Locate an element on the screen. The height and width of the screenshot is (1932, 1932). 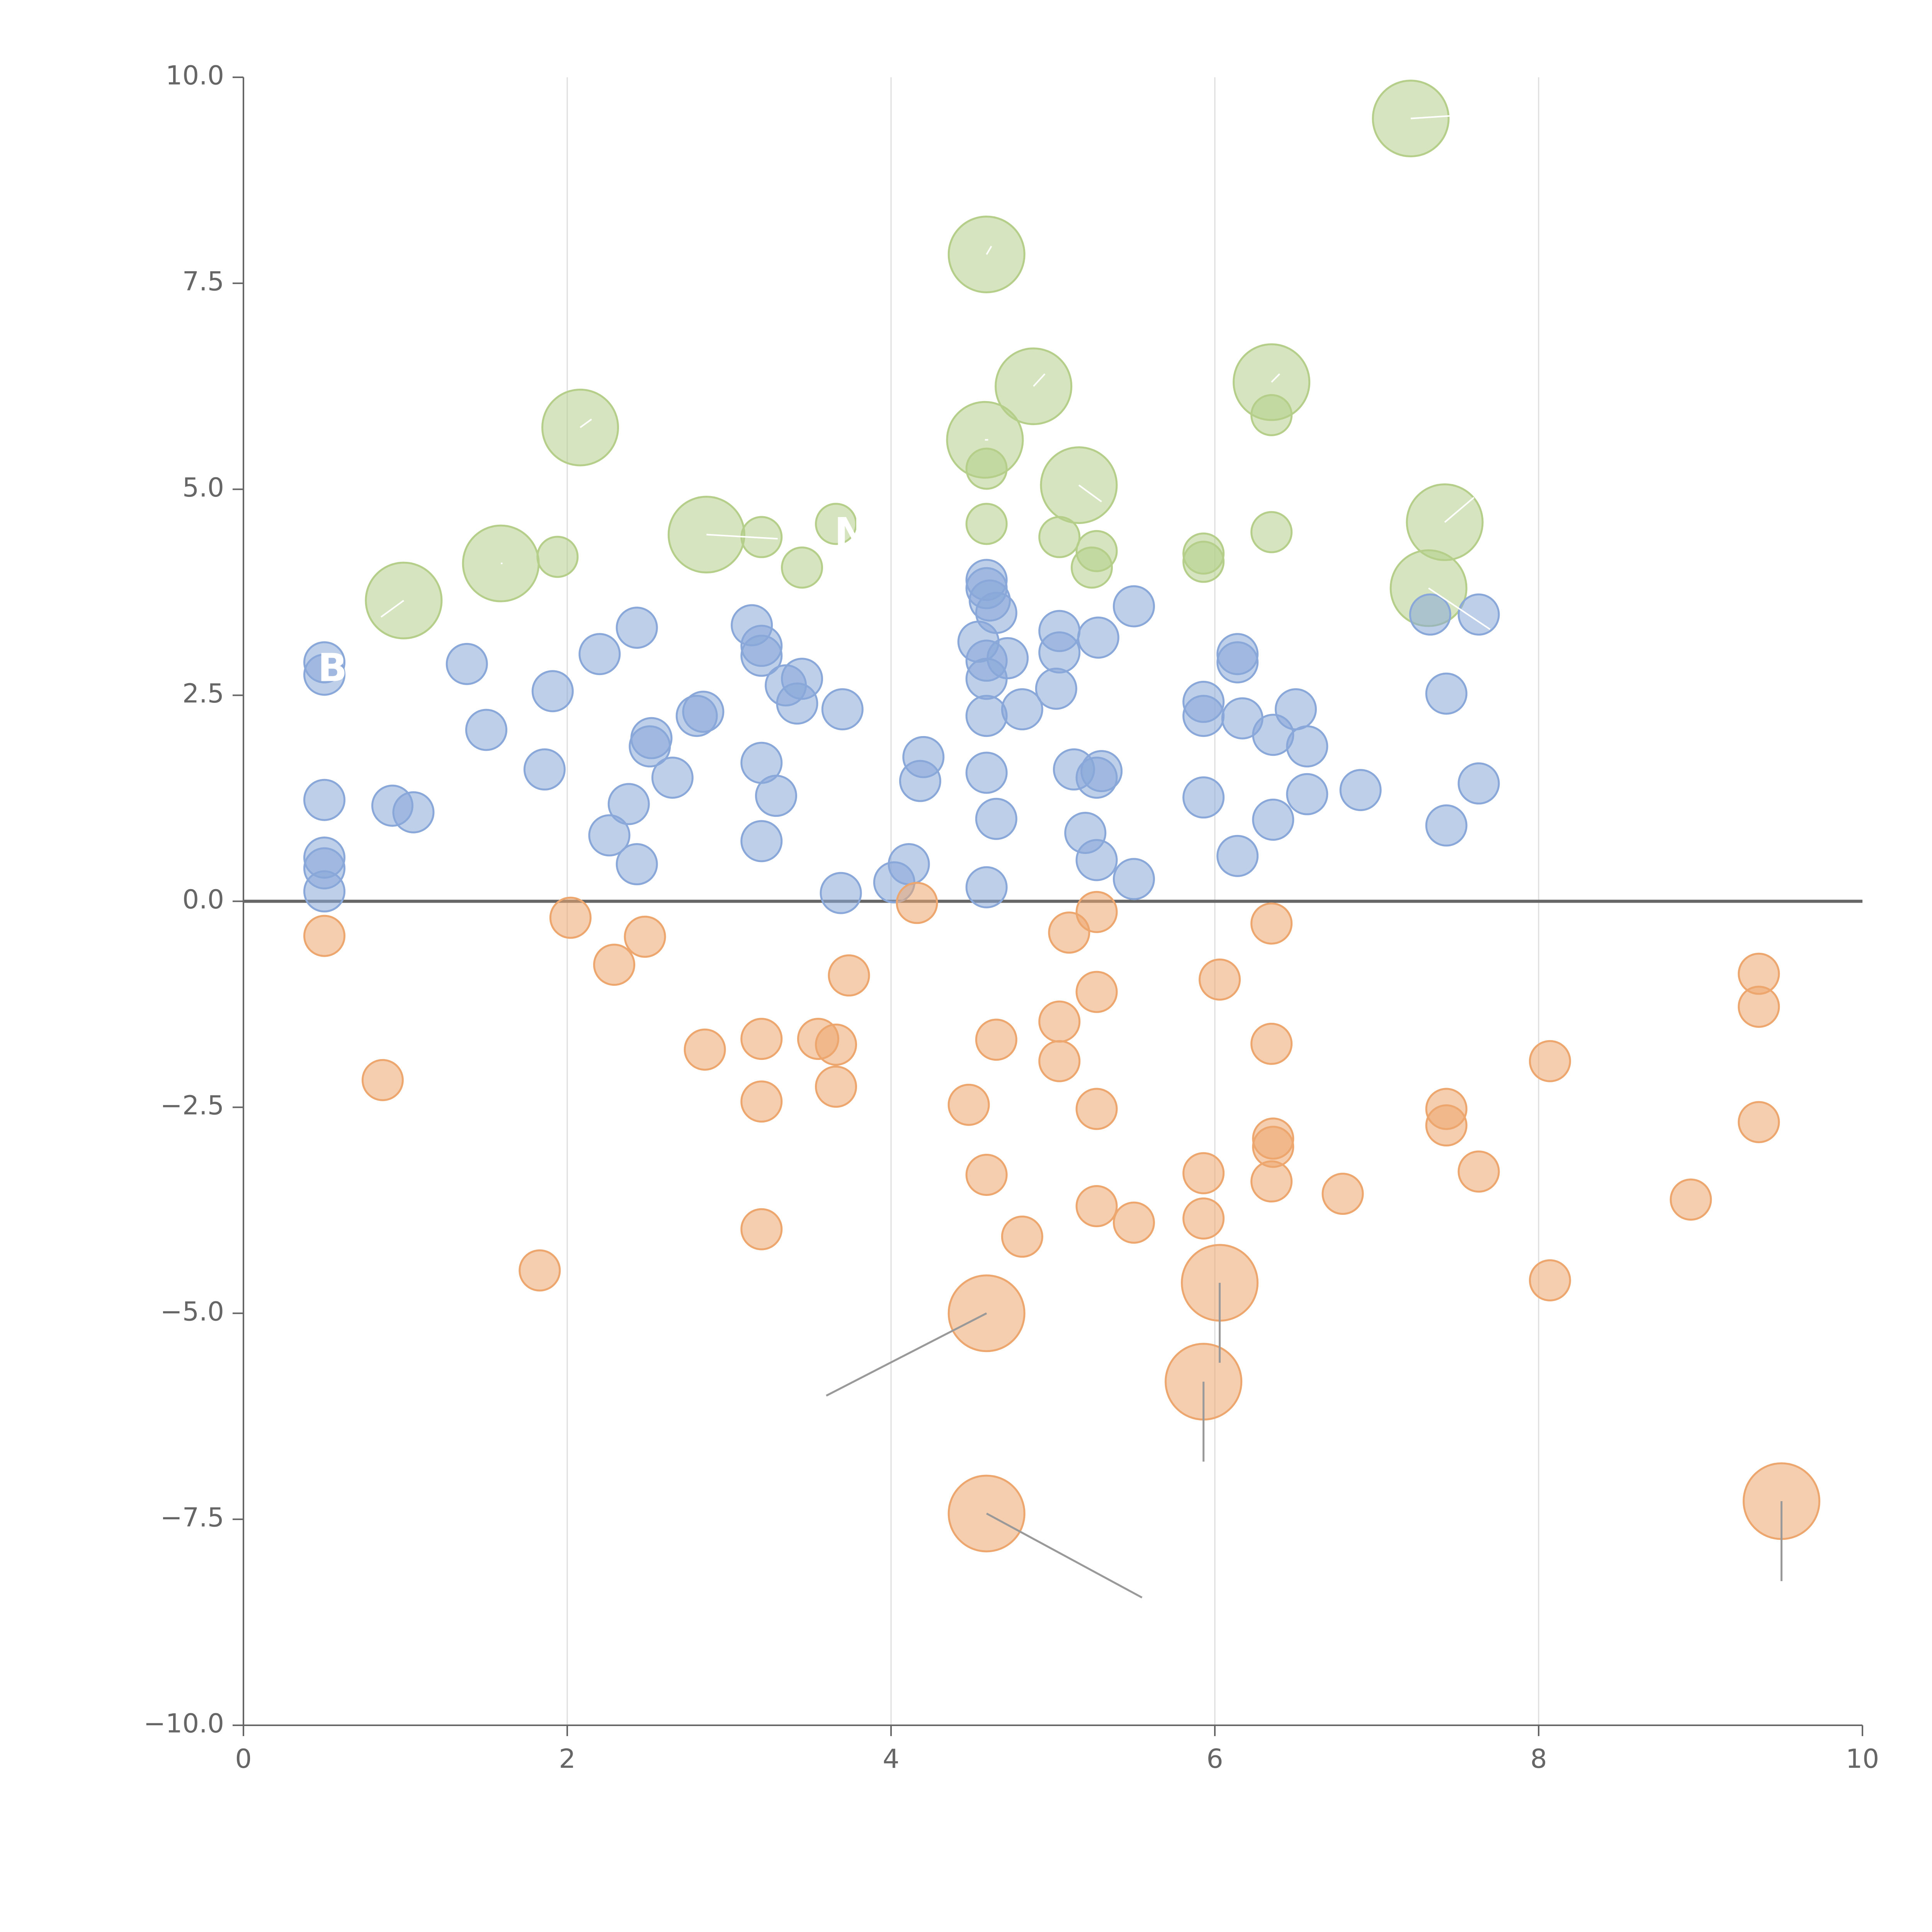
y-tick-label: 7.5 is located at coordinates (203, 282).